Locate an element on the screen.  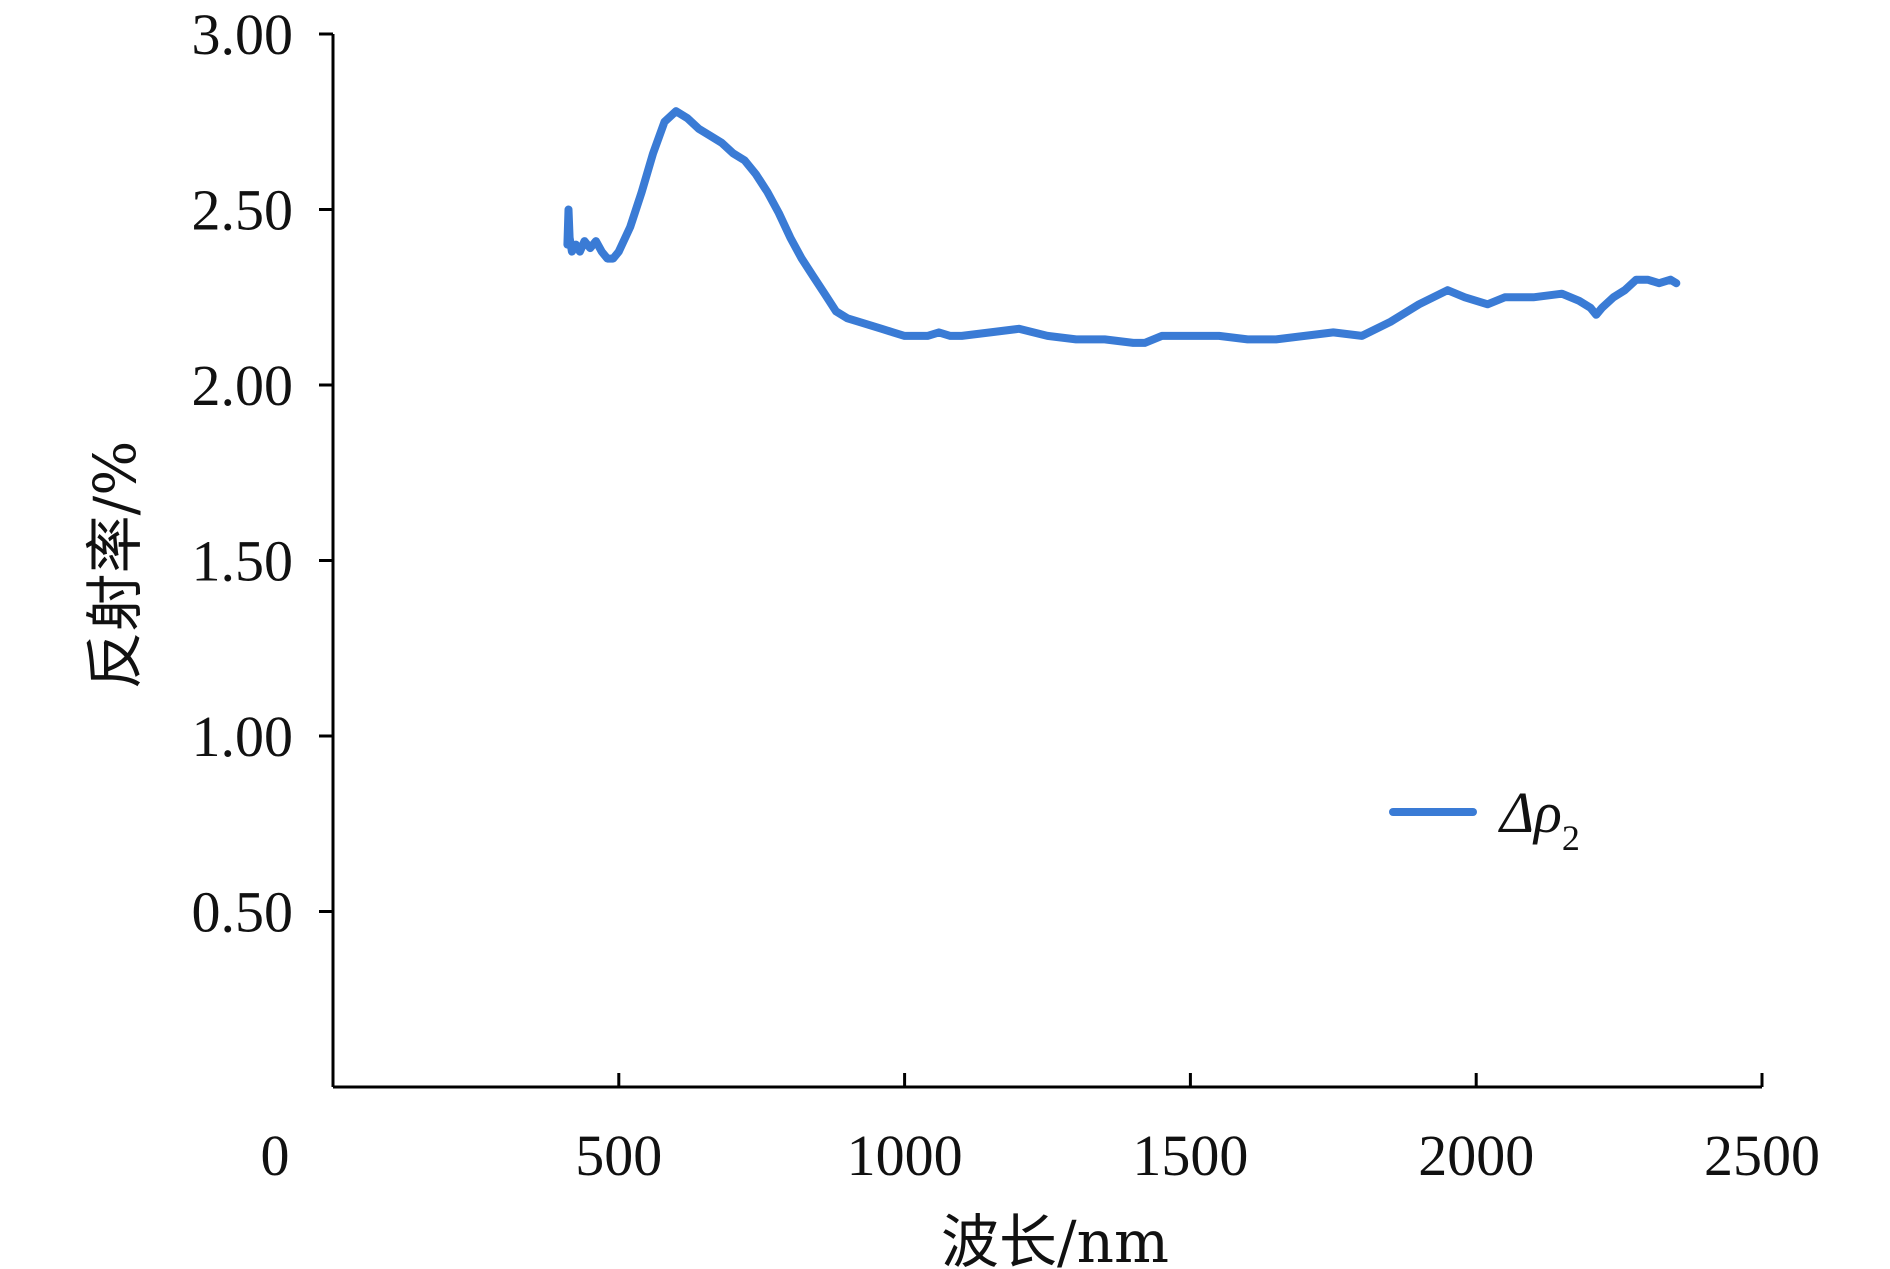
series-group is located at coordinates (1122, 227).